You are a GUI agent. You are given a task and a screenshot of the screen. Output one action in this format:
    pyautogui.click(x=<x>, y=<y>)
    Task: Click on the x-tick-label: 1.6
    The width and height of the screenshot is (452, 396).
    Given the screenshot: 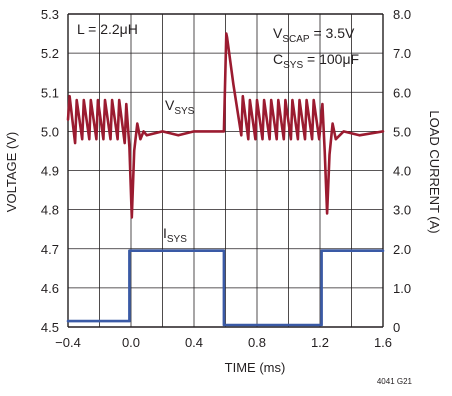 What is the action you would take?
    pyautogui.click(x=383, y=342)
    